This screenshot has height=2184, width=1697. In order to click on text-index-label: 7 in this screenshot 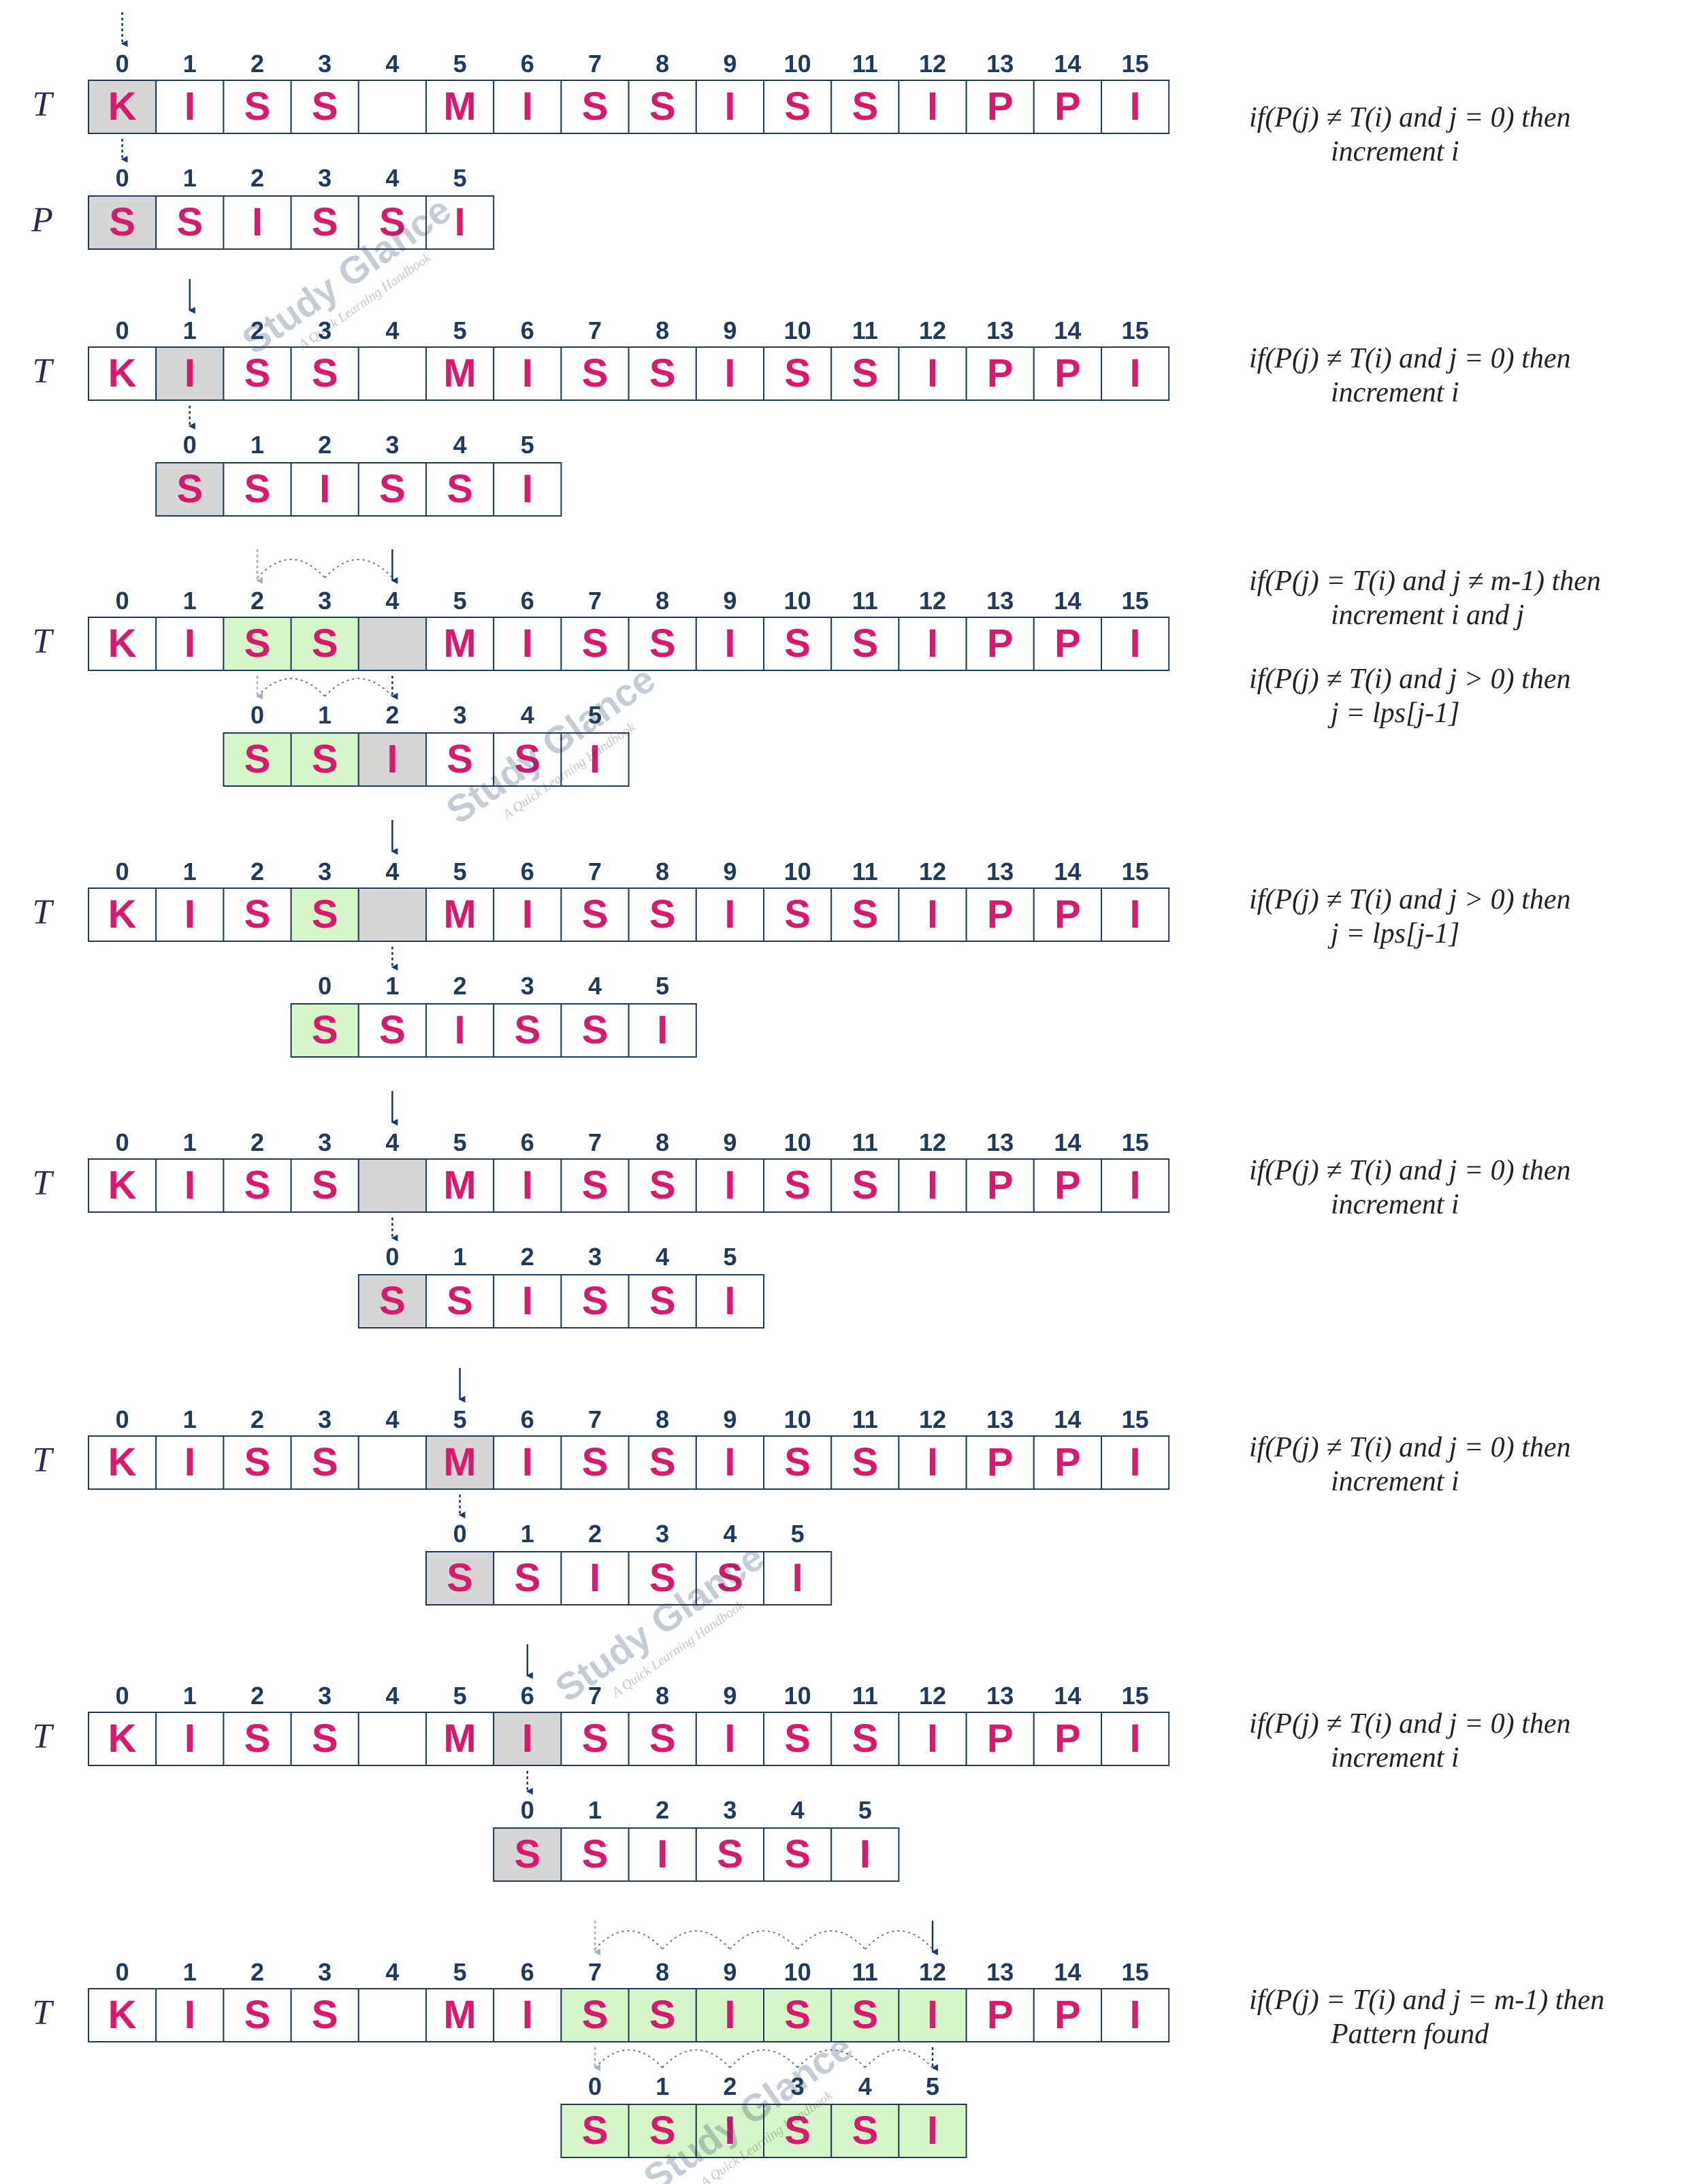, I will do `click(595, 64)`.